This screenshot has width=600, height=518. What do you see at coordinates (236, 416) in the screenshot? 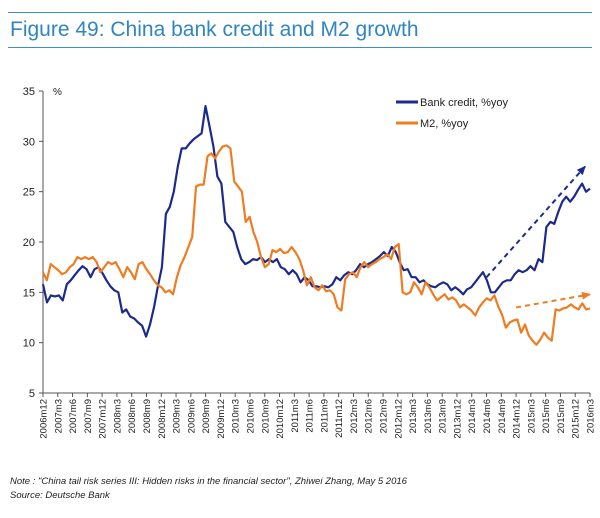
I see `x-tick-label: 2010m3` at bounding box center [236, 416].